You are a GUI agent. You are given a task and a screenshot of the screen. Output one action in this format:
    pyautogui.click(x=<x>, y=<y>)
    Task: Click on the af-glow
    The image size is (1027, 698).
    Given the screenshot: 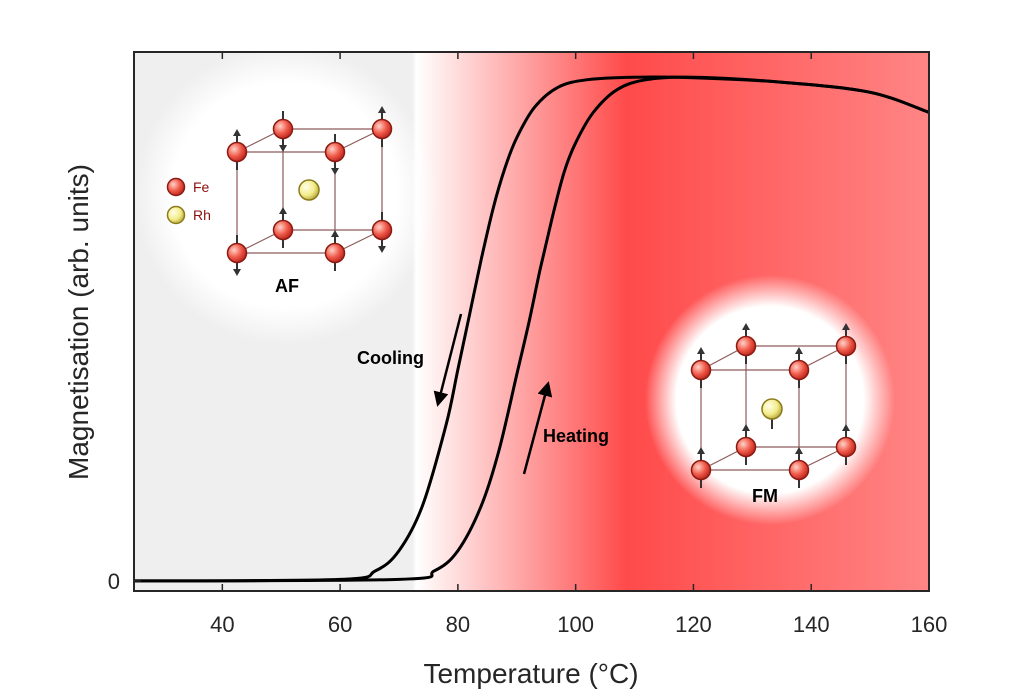 What is the action you would take?
    pyautogui.click(x=285, y=198)
    